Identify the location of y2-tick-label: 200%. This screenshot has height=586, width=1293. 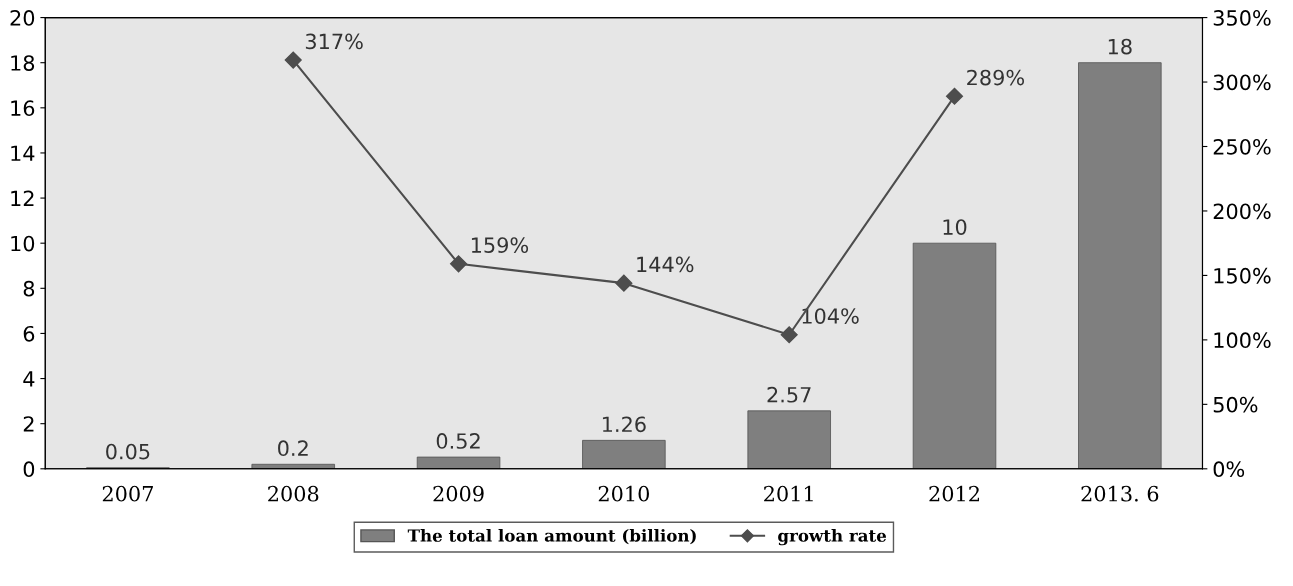
(1242, 211).